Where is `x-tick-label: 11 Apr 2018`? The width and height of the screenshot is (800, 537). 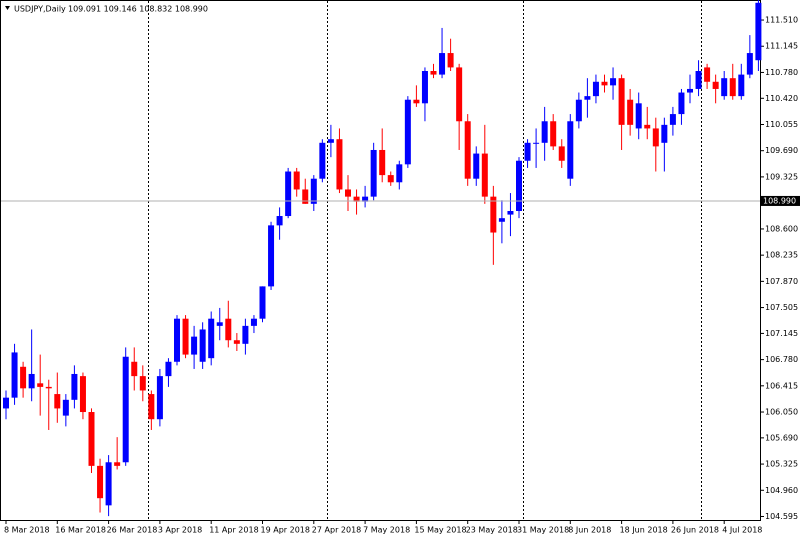
x-tick-label: 11 Apr 2018 is located at coordinates (233, 530).